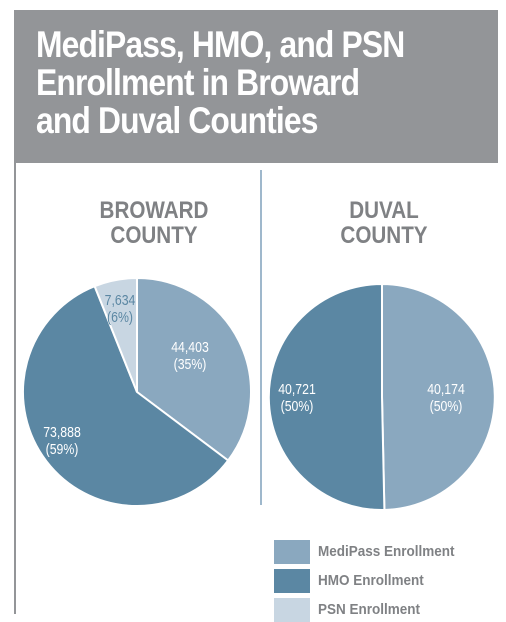  What do you see at coordinates (446, 406) in the screenshot?
I see `duval-percent-label-medipass: (50%)` at bounding box center [446, 406].